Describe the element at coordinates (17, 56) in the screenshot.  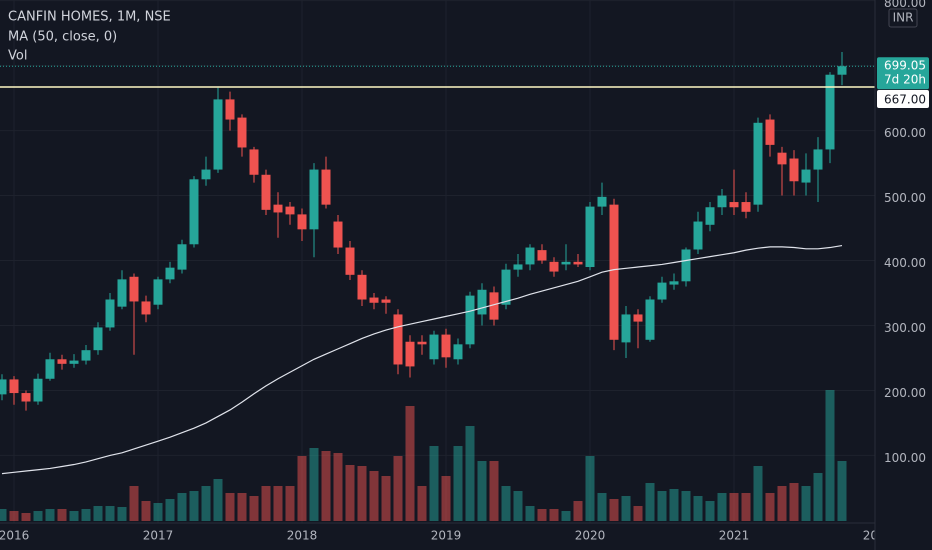
I see `indicator-label: Vol` at that location.